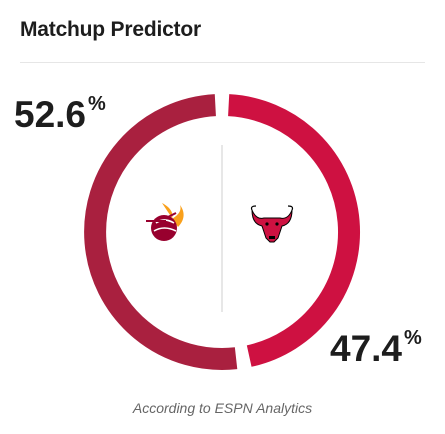  Describe the element at coordinates (97, 104) in the screenshot. I see `home-percent-symbol: %` at that location.